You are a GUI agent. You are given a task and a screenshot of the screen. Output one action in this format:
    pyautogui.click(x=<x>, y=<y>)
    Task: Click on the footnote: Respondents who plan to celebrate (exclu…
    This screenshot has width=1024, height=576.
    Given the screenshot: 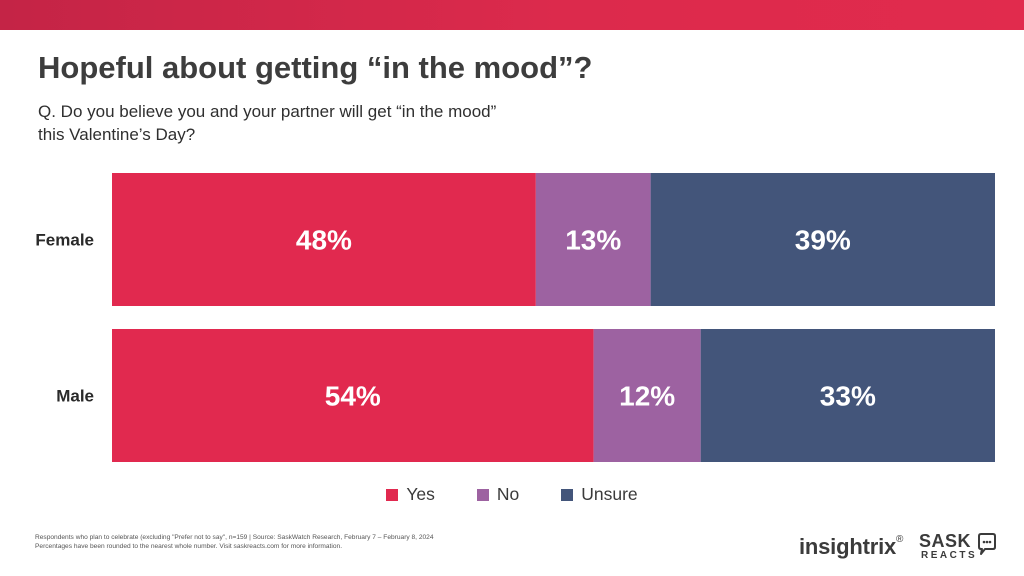 What is the action you would take?
    pyautogui.click(x=234, y=542)
    